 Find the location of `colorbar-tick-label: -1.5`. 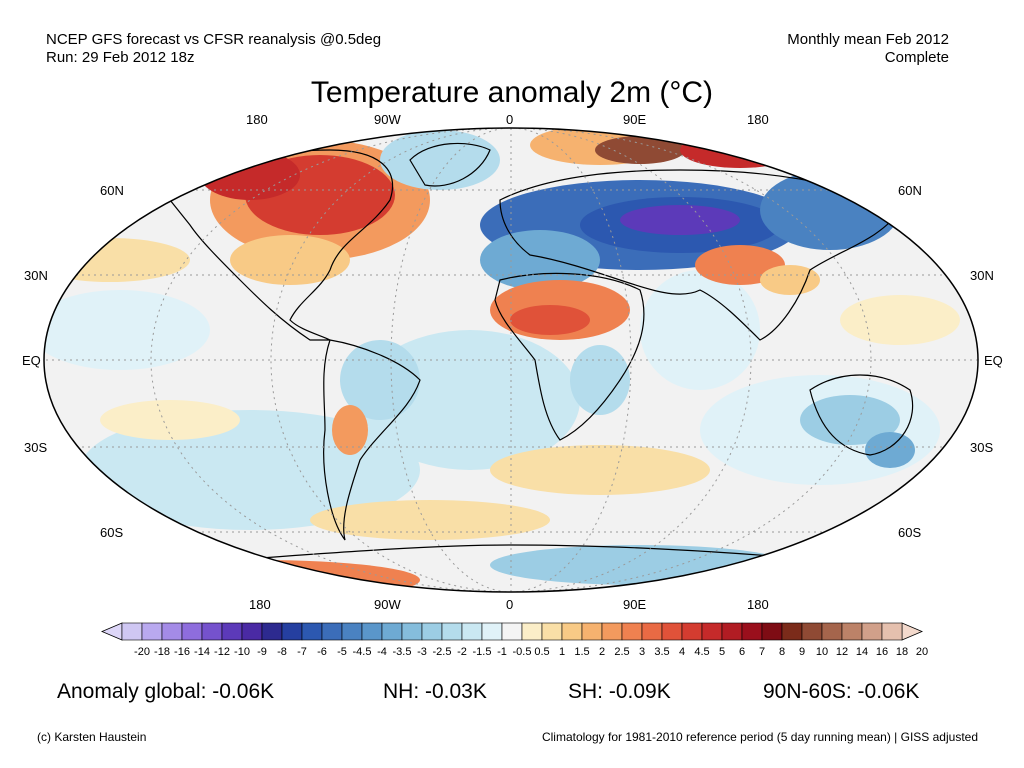

colorbar-tick-label: -1.5 is located at coordinates (482, 652).